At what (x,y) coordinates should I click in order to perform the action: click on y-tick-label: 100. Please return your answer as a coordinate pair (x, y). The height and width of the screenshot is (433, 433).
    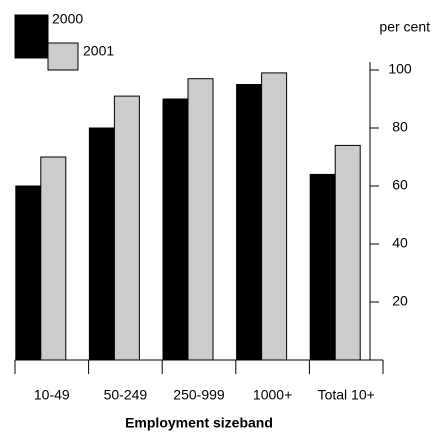
    Looking at the image, I should click on (400, 69).